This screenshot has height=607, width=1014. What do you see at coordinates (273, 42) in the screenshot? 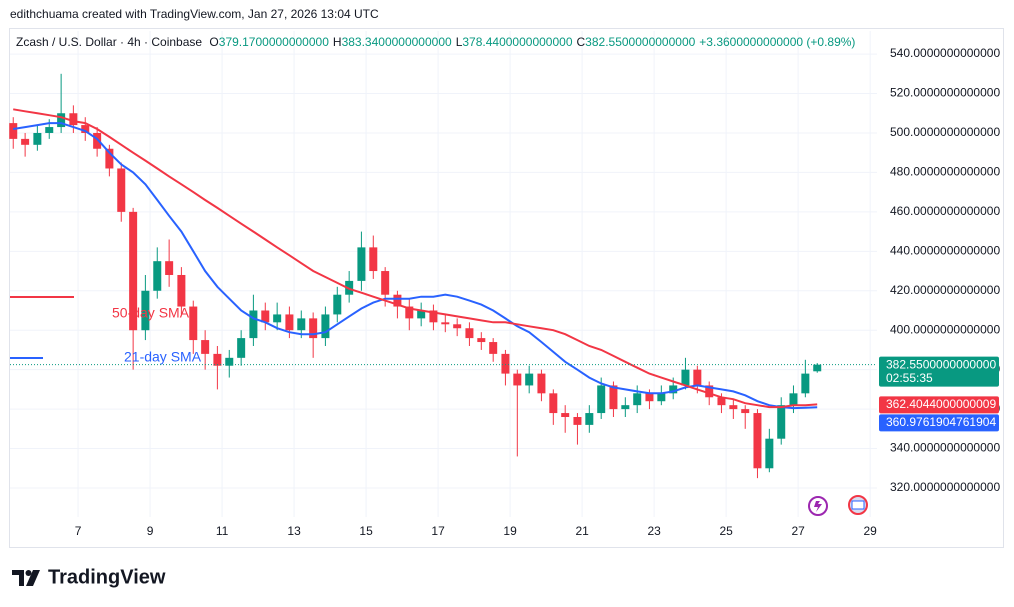
I see `ohlc-value: 379.1700000000000` at bounding box center [273, 42].